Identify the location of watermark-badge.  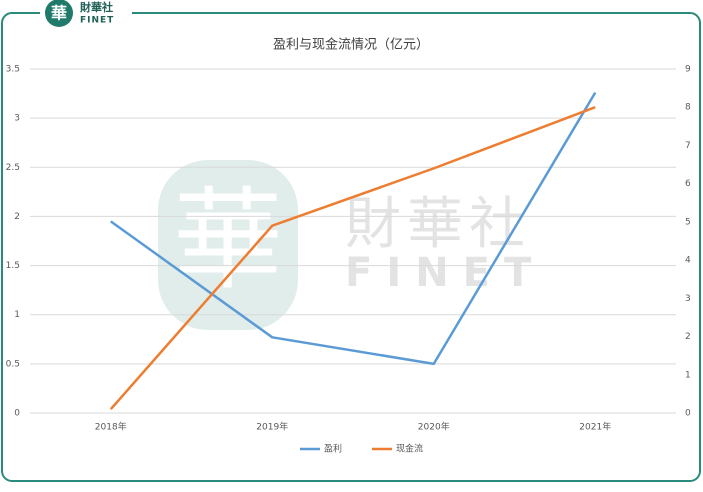
(228, 245).